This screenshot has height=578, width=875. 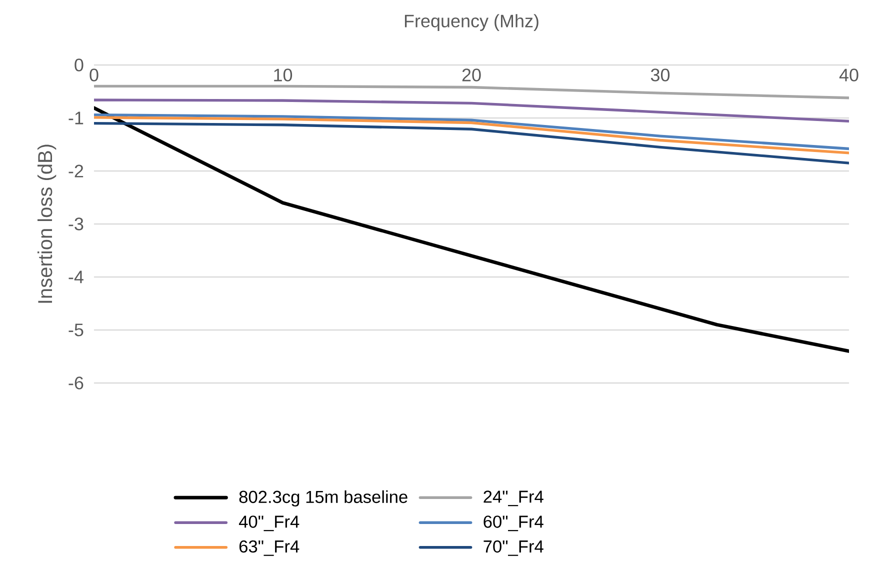 What do you see at coordinates (76, 171) in the screenshot?
I see `y-tick-label: -2` at bounding box center [76, 171].